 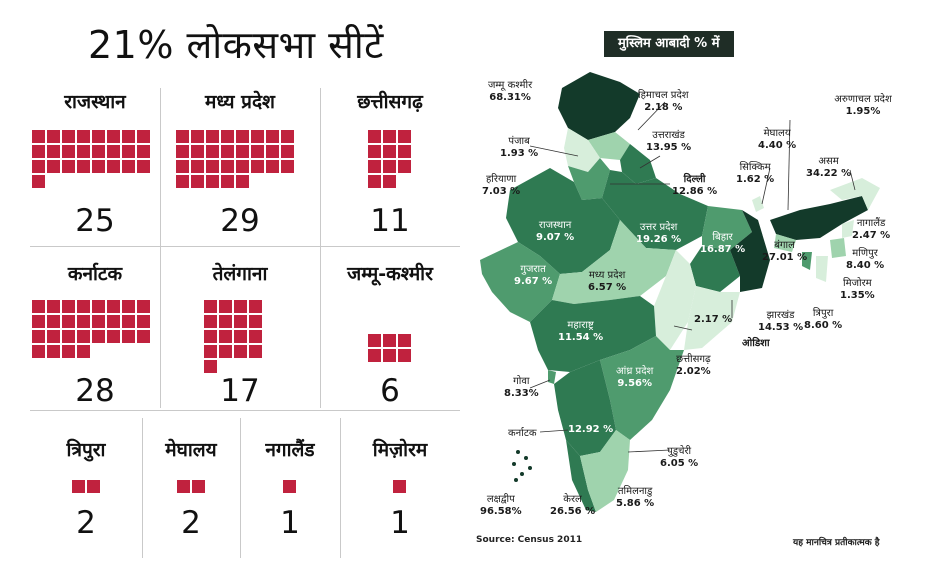 What do you see at coordinates (160, 248) in the screenshot?
I see `divider` at bounding box center [160, 248].